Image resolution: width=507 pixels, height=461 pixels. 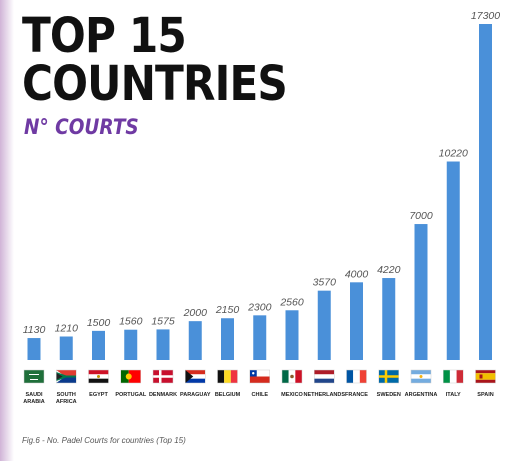 What do you see at coordinates (292, 395) in the screenshot?
I see `category-label: MEXICO` at bounding box center [292, 395].